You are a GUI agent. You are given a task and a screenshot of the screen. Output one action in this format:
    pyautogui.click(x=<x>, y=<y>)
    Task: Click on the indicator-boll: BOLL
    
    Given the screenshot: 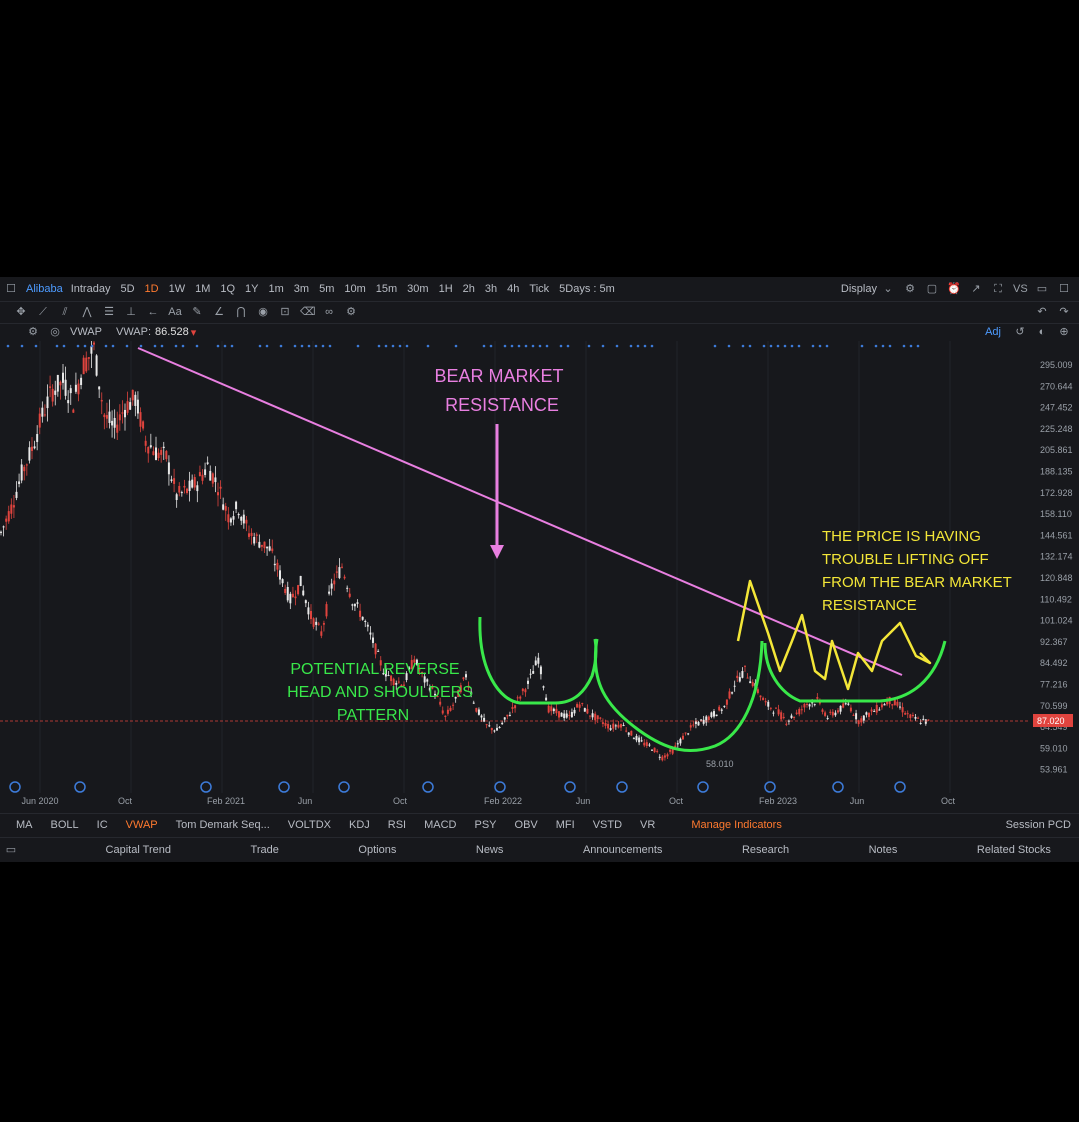 What is the action you would take?
    pyautogui.click(x=64, y=825)
    